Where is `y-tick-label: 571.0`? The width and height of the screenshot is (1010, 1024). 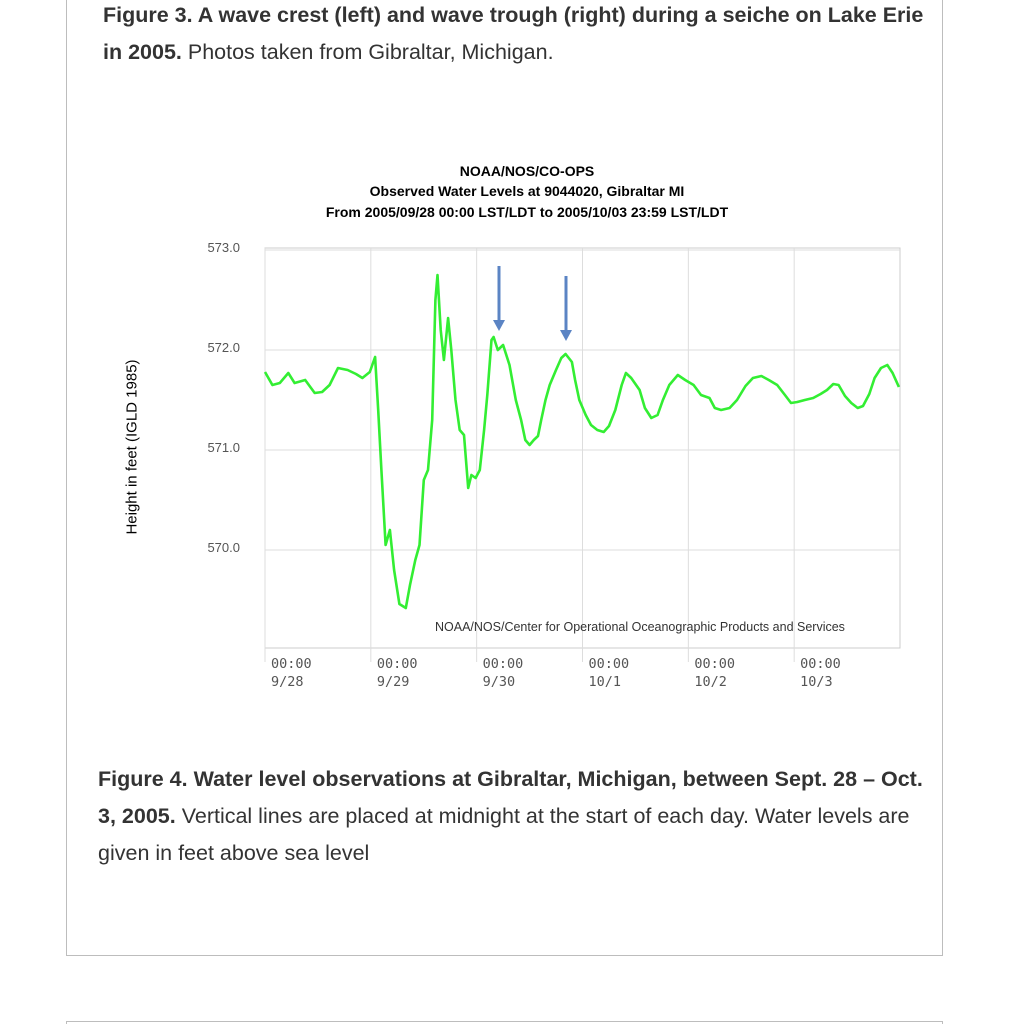 y-tick-label: 571.0 is located at coordinates (223, 447).